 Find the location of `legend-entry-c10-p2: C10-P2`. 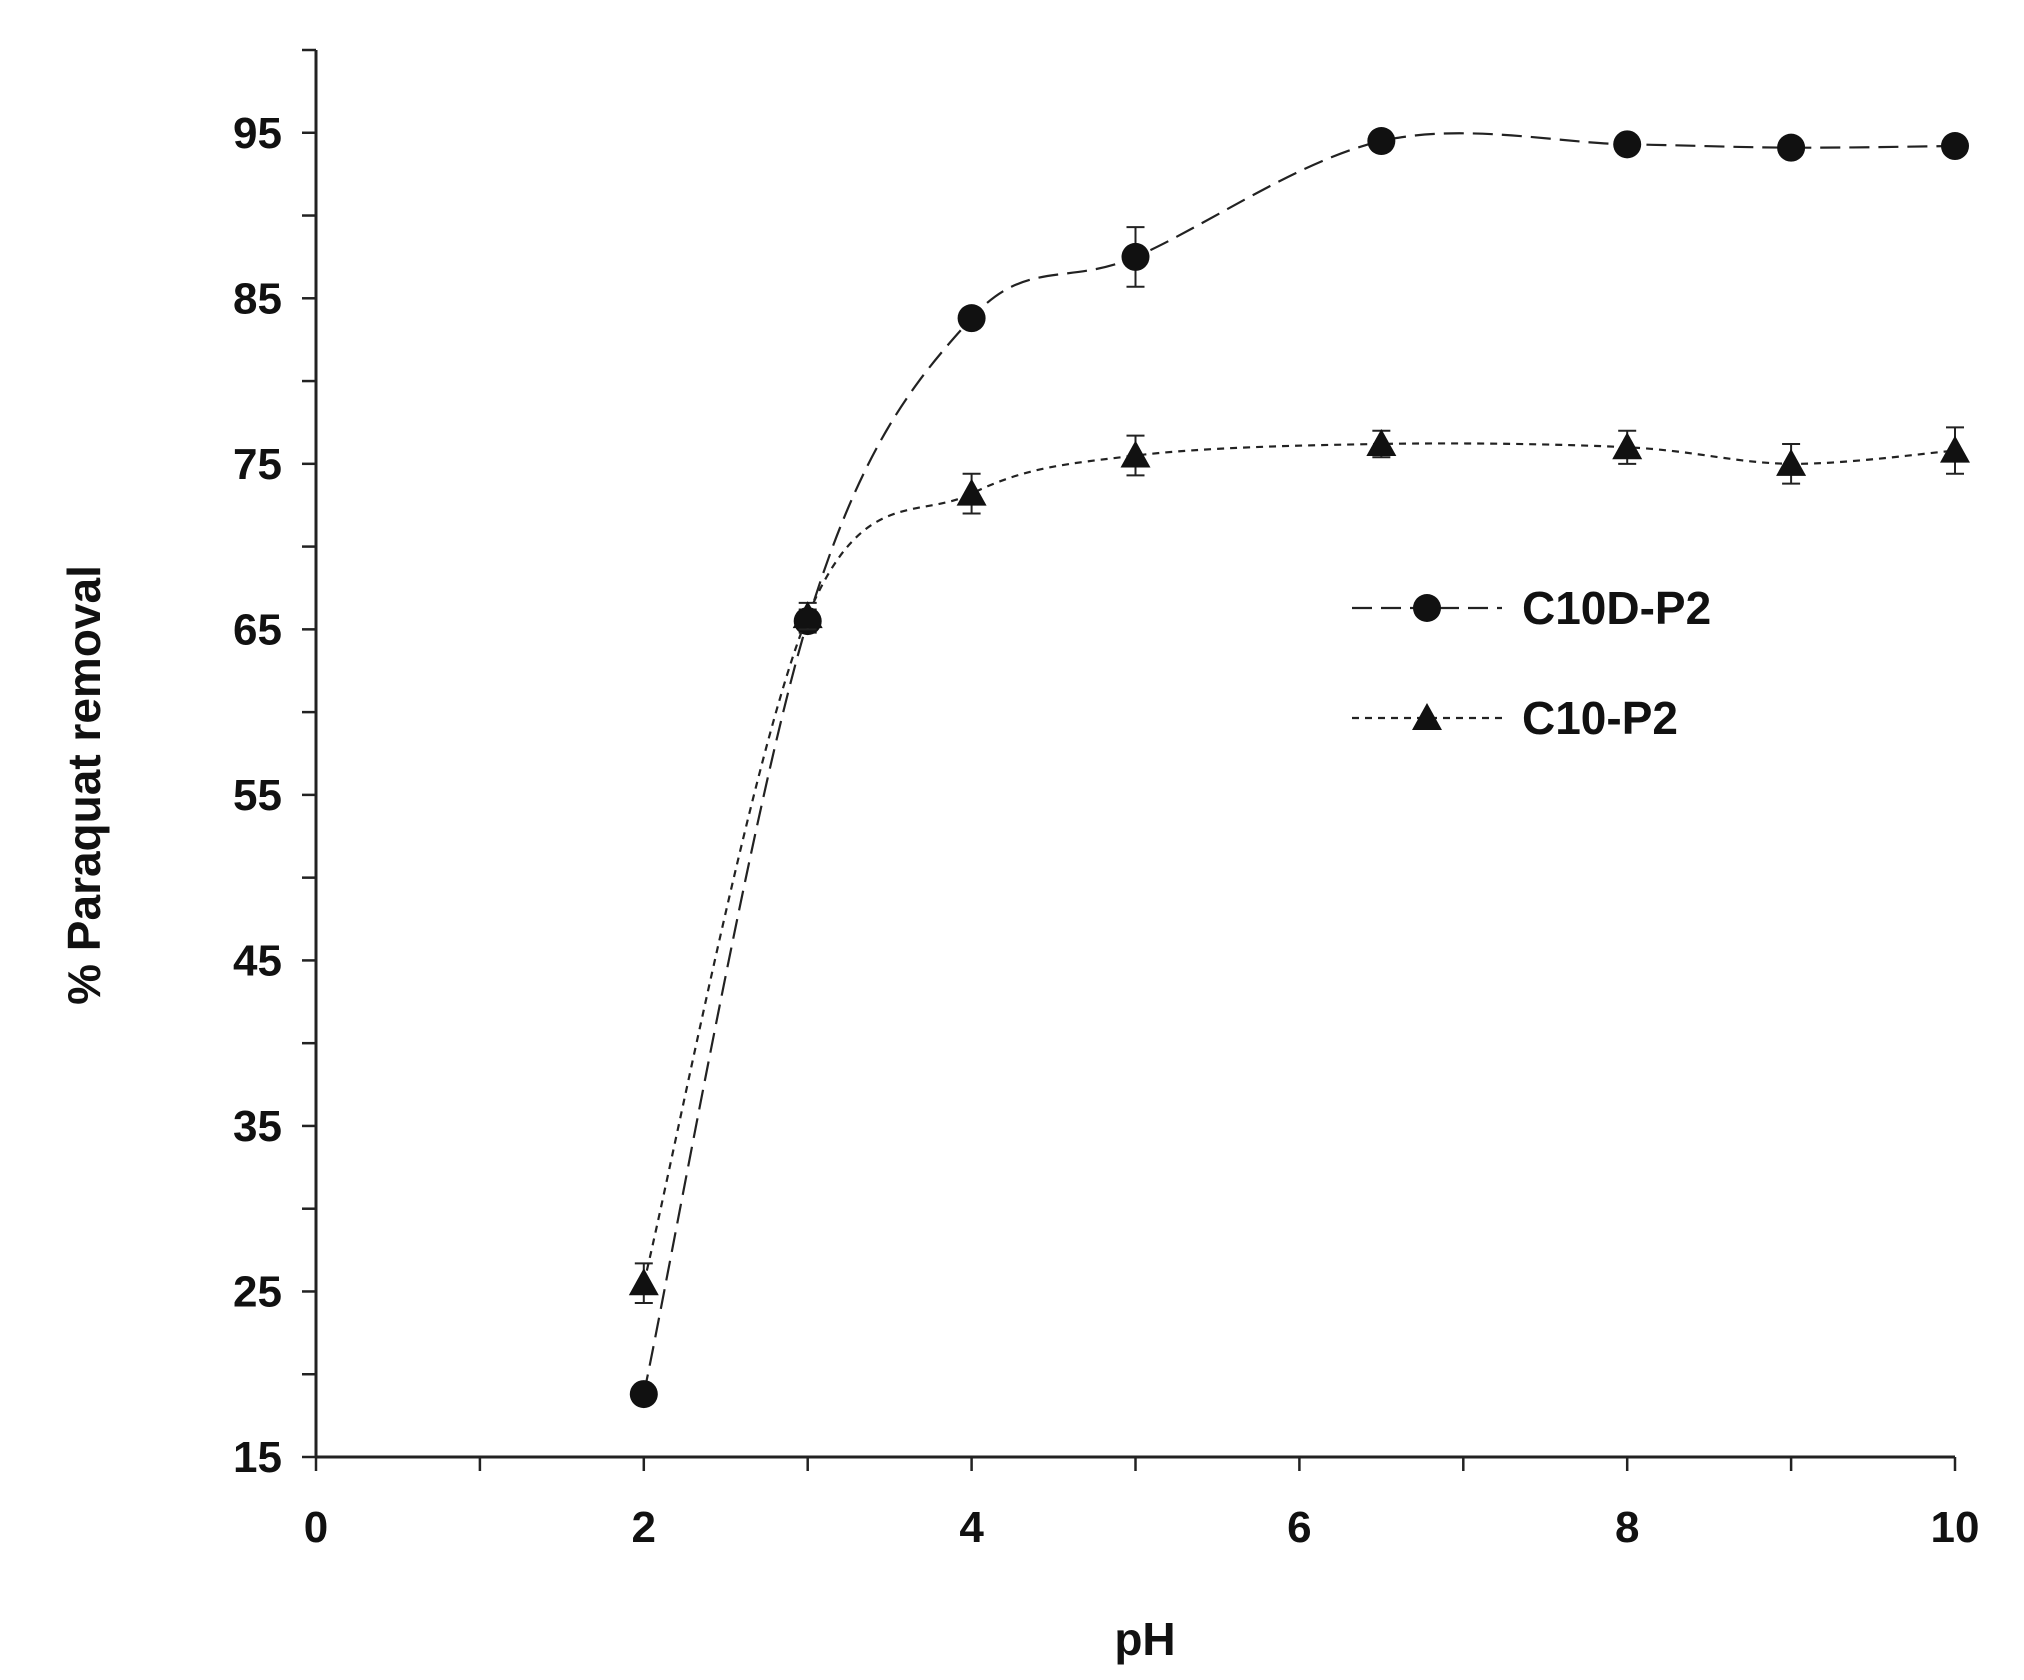

legend-entry-c10-p2: C10-P2 is located at coordinates (1515, 718).